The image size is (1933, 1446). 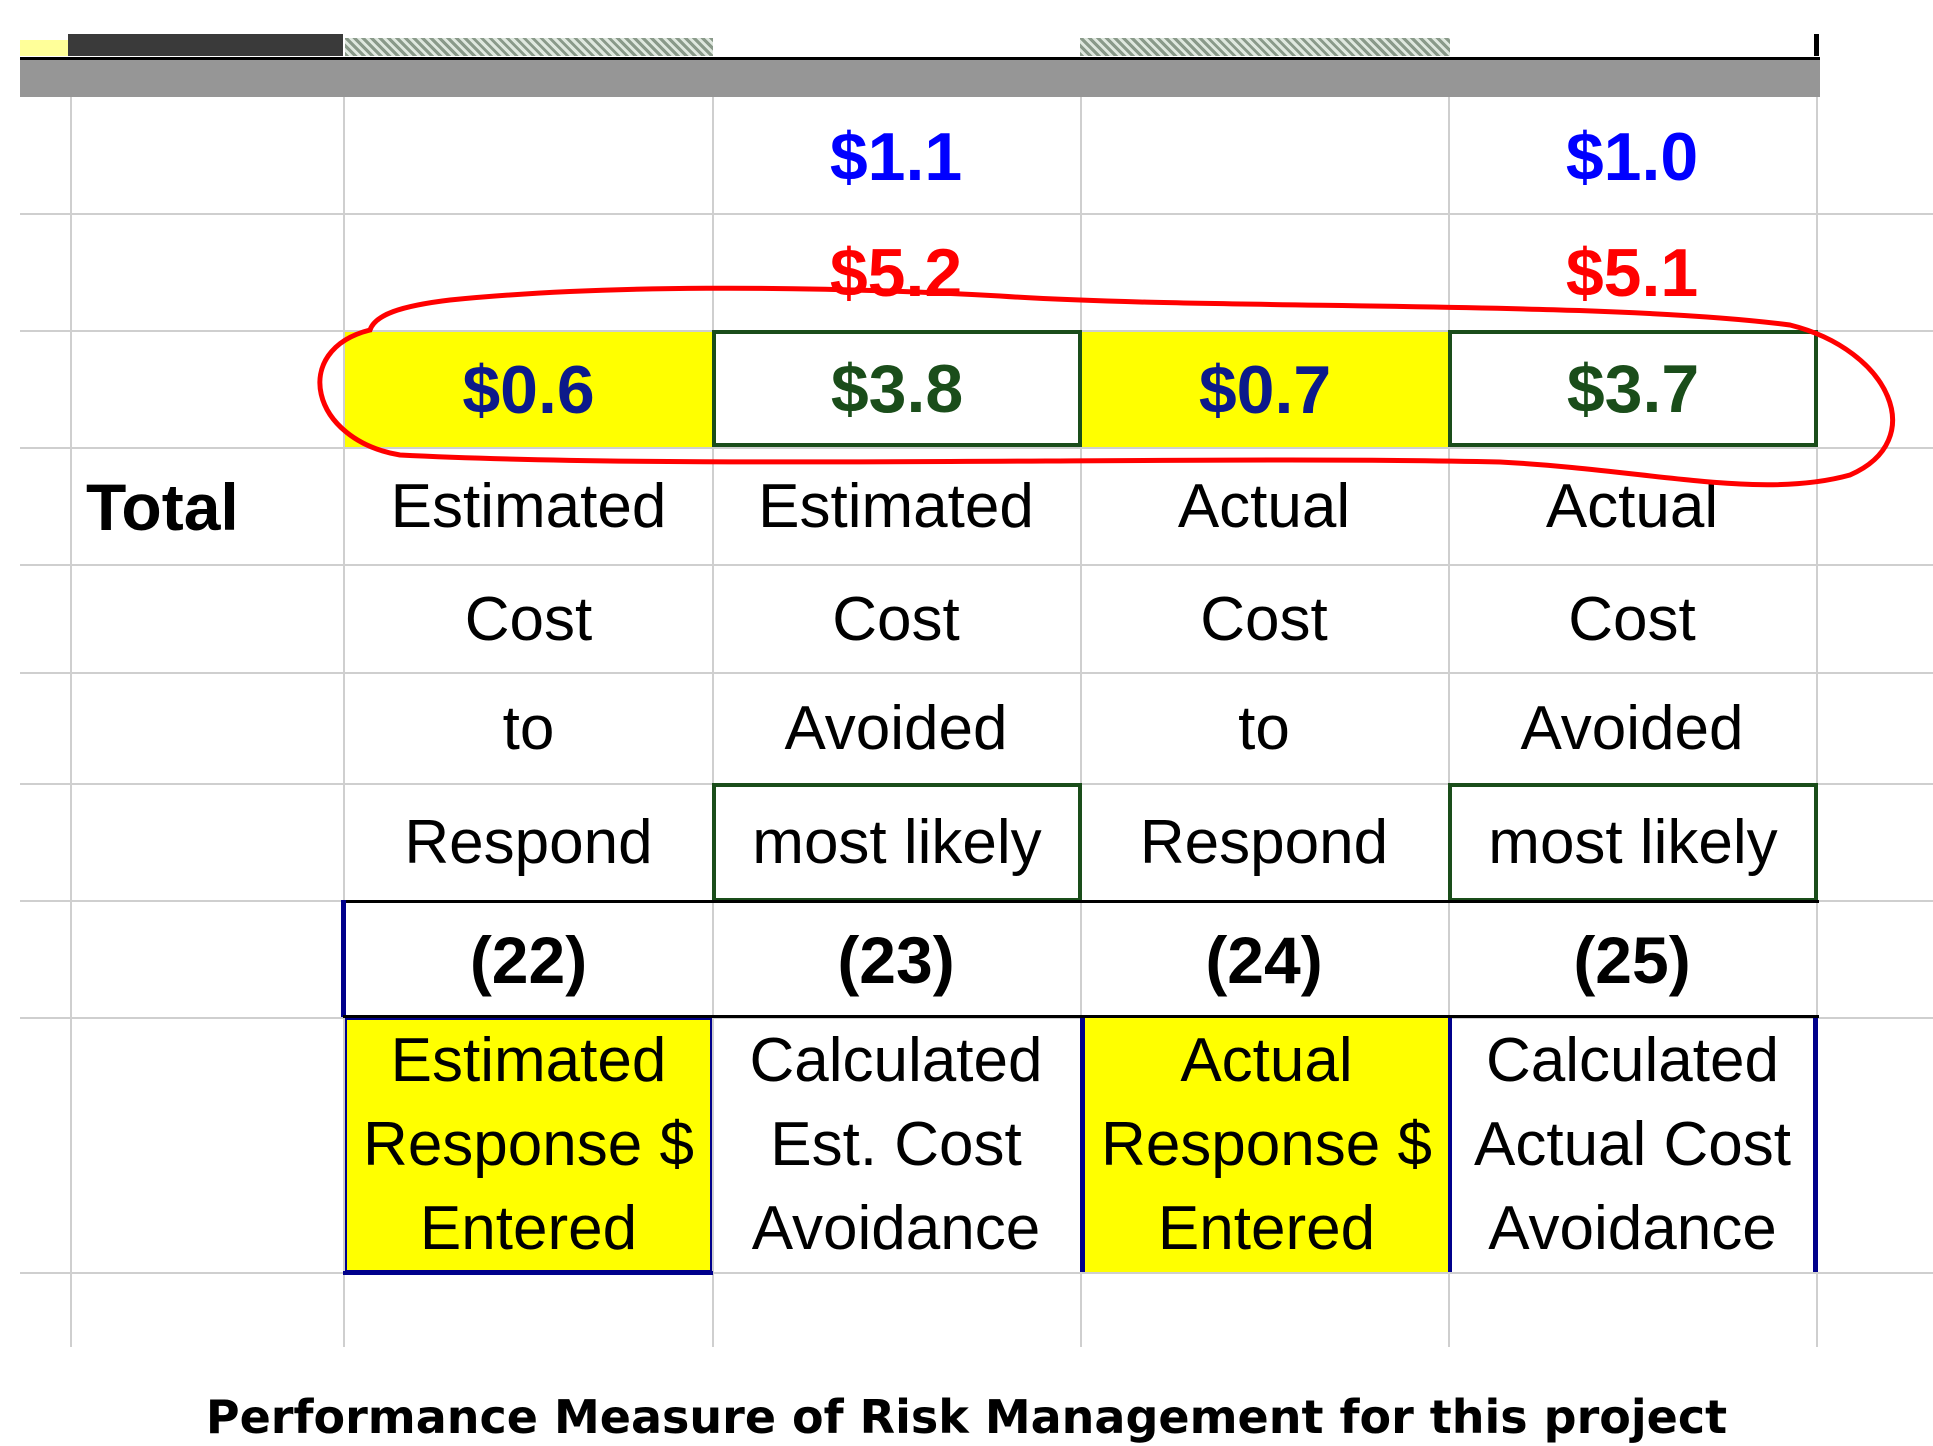 I want to click on number-row-left-border, so click(x=343, y=958).